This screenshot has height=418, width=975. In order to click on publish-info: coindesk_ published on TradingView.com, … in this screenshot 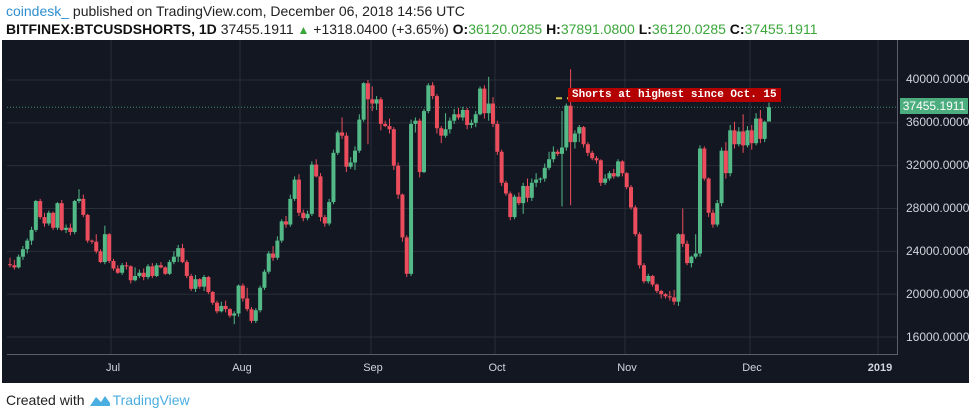, I will do `click(235, 11)`.